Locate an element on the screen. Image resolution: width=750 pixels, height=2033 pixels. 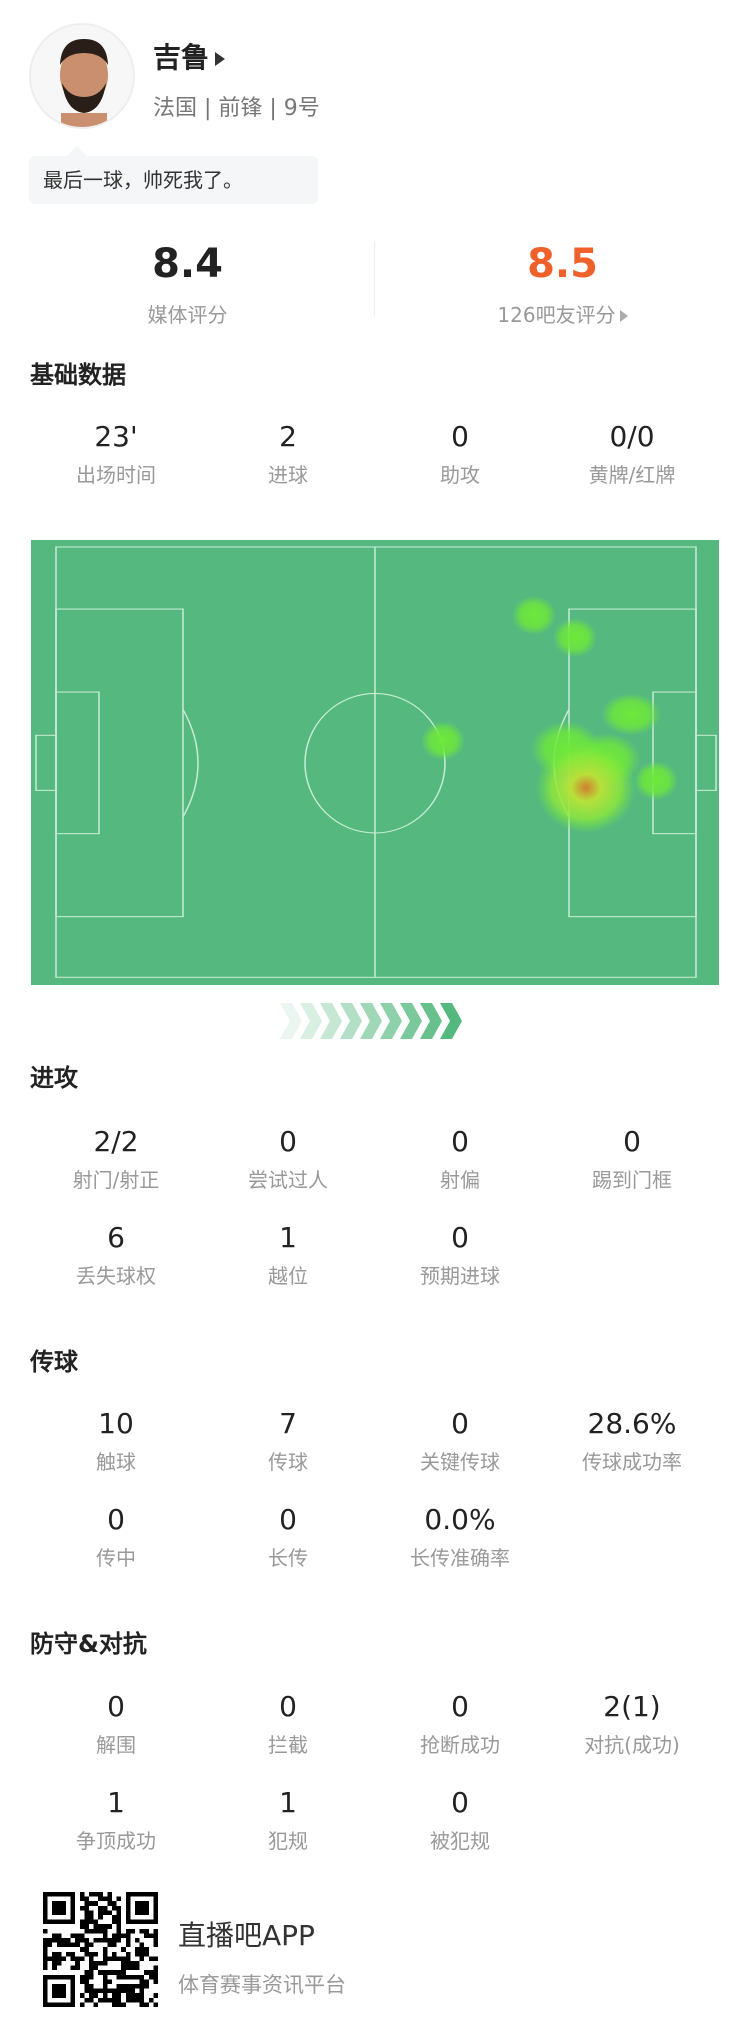
stat-item: 0 抢断成功 is located at coordinates (460, 1723).